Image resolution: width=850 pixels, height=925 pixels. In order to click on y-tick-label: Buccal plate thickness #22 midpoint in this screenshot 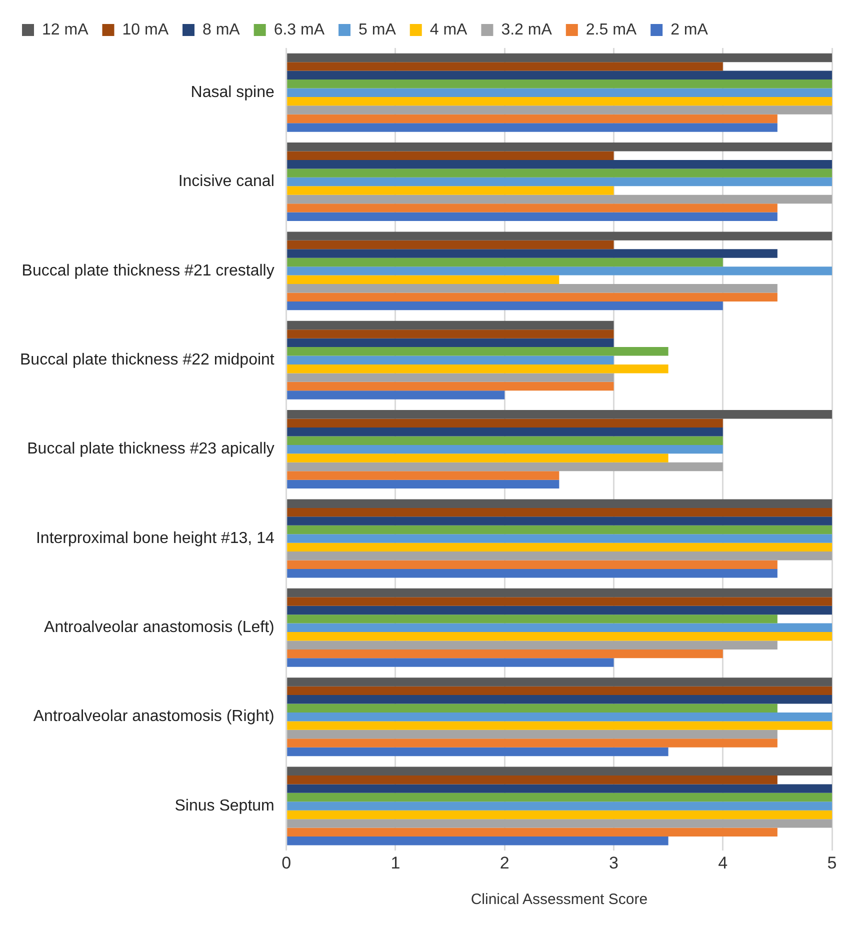, I will do `click(147, 360)`.